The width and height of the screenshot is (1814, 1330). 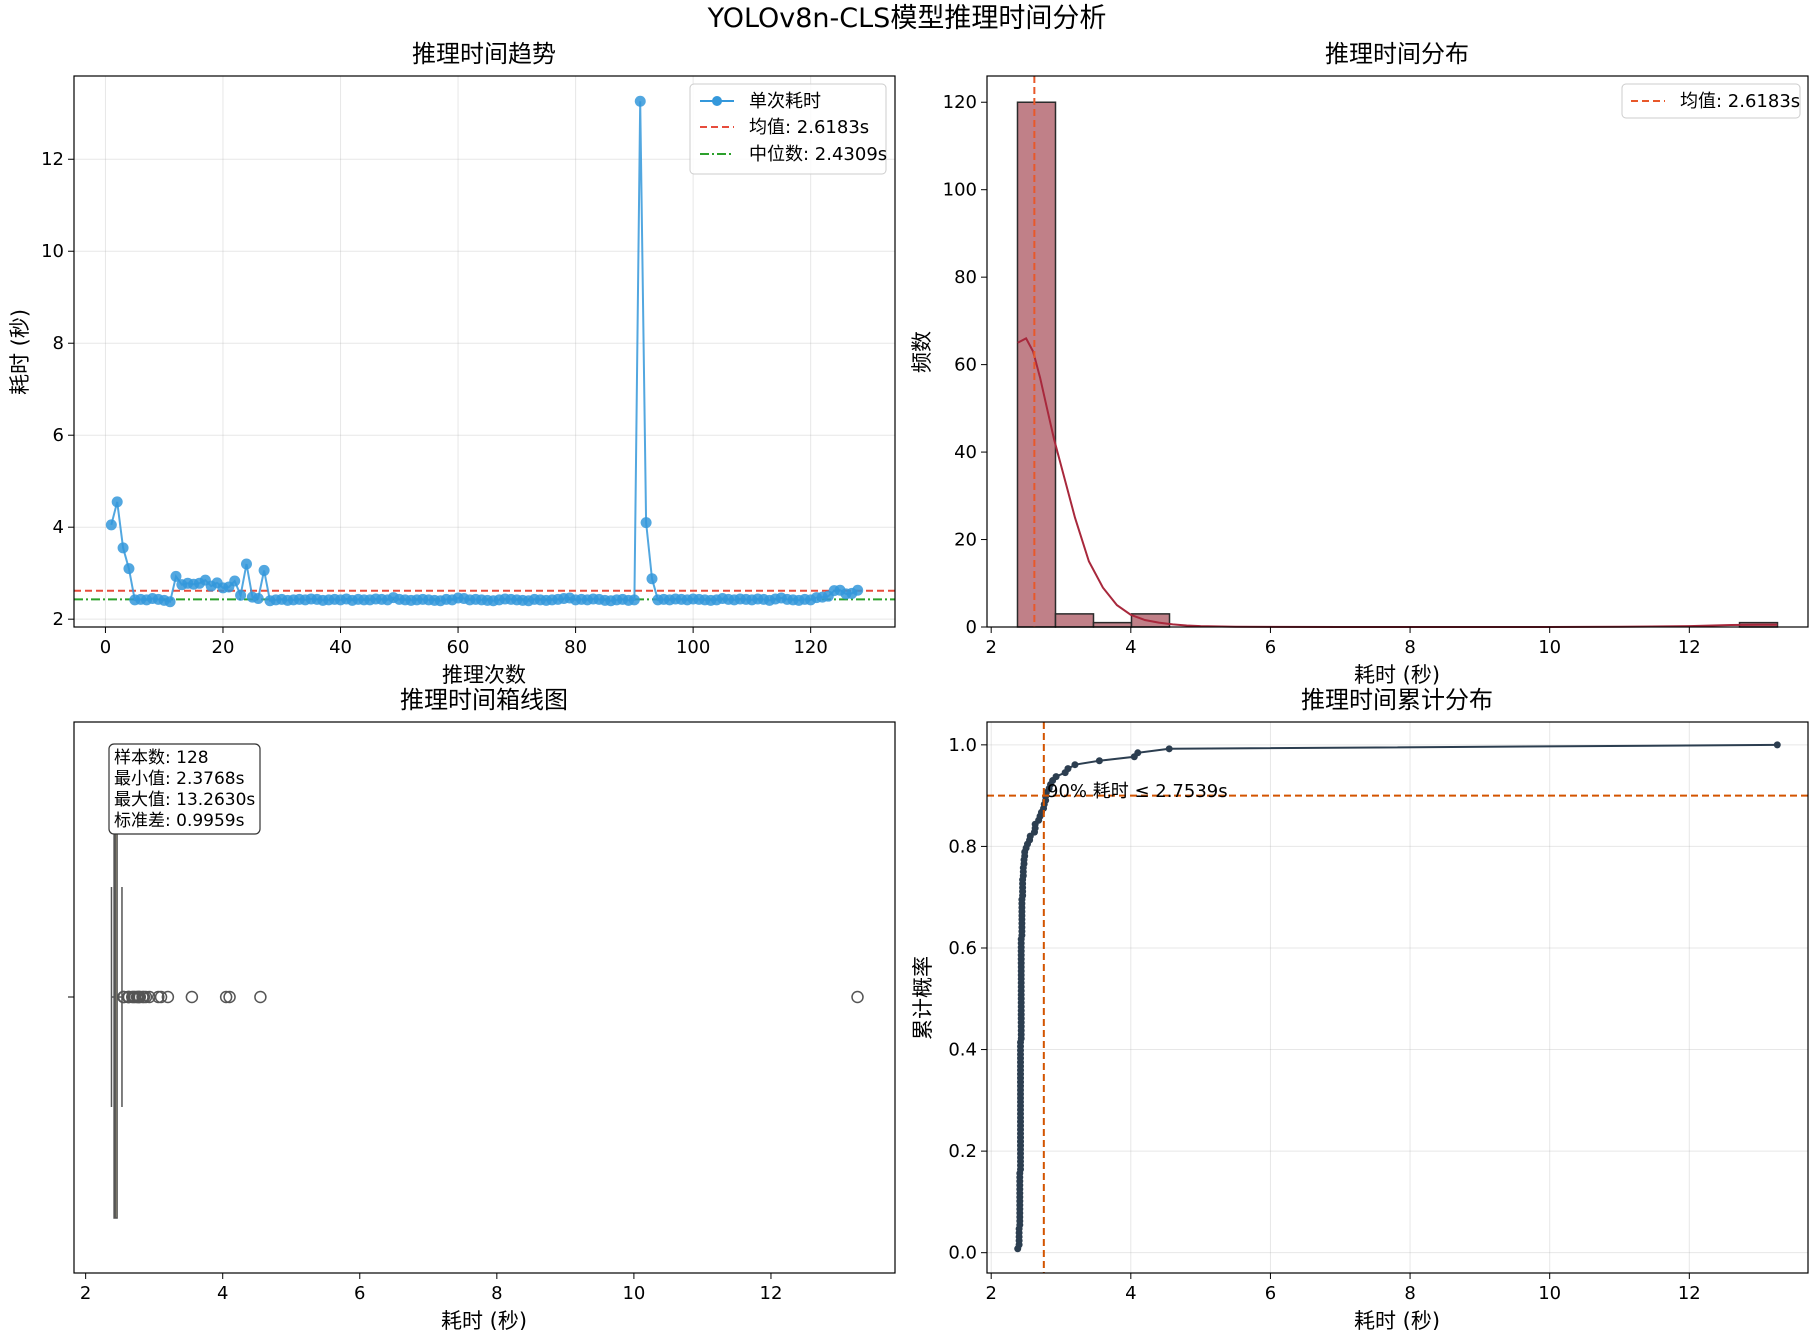 What do you see at coordinates (496, 1293) in the screenshot?
I see `box-xtick-label-8: 8` at bounding box center [496, 1293].